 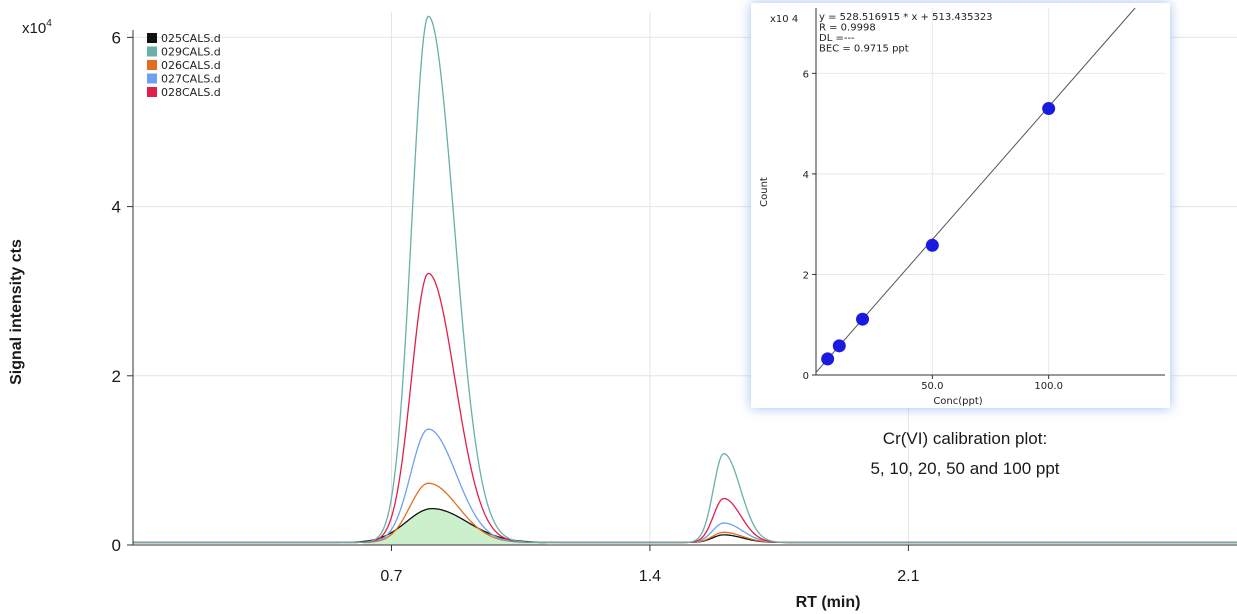 I want to click on legend-swatch-028CALS.d, so click(x=152, y=92).